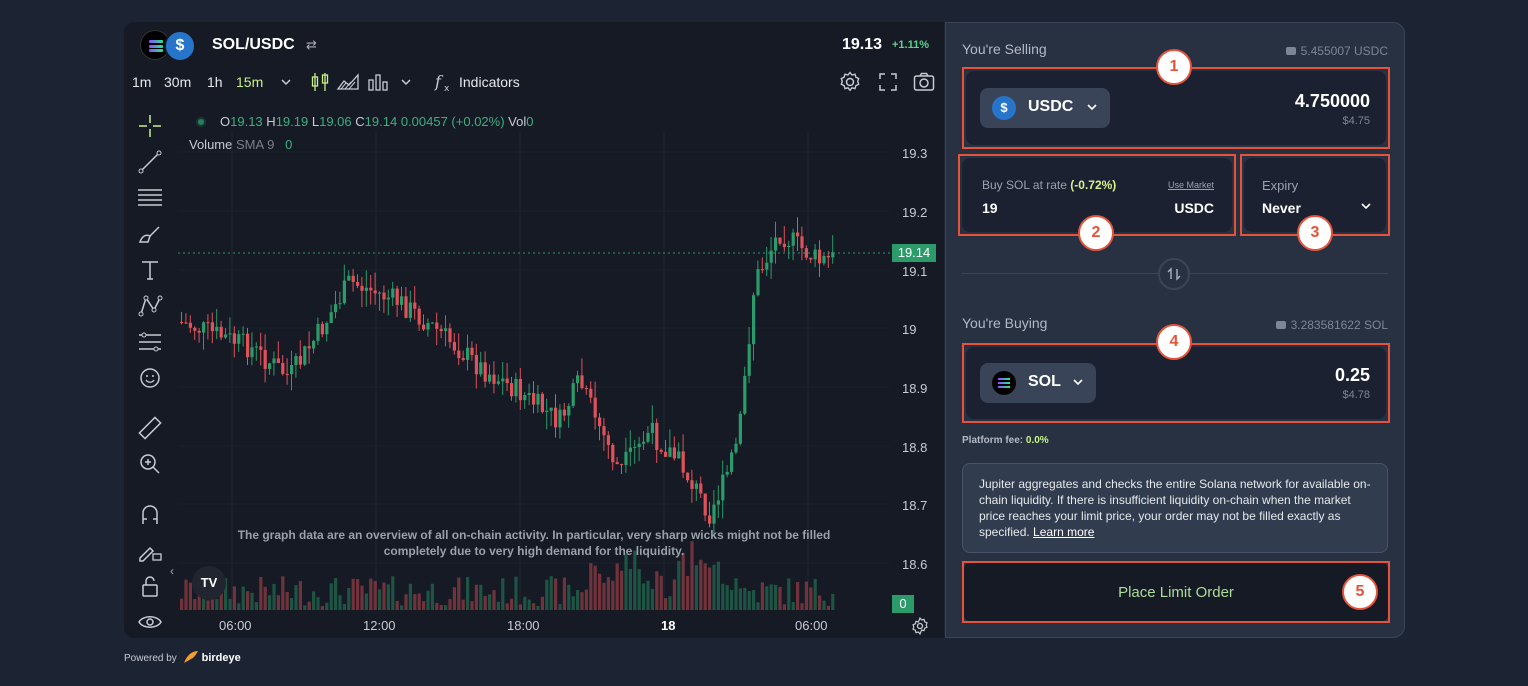 Image resolution: width=1528 pixels, height=686 pixels. What do you see at coordinates (241, 144) in the screenshot?
I see `volume-legend: Volume SMA 9 0` at bounding box center [241, 144].